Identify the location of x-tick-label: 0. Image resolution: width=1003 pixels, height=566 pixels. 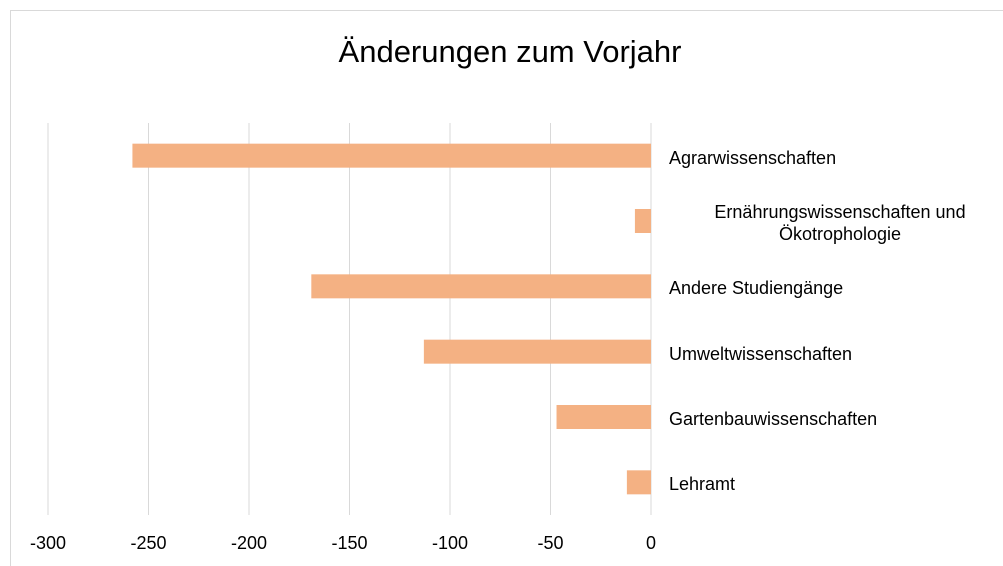
(651, 543).